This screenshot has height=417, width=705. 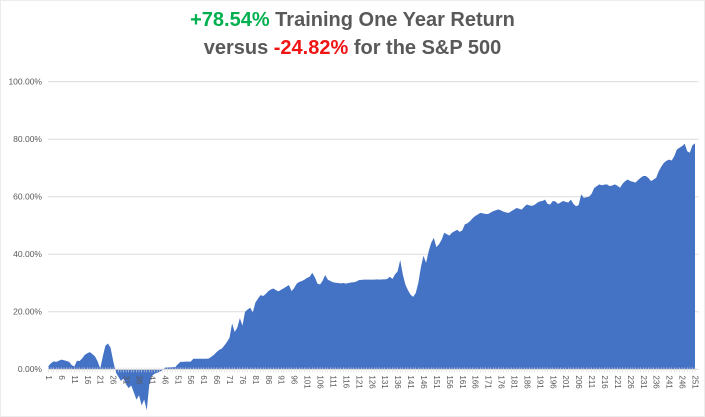 I want to click on chart-title-line1: +78.54% Training One Year Return, so click(x=352, y=20).